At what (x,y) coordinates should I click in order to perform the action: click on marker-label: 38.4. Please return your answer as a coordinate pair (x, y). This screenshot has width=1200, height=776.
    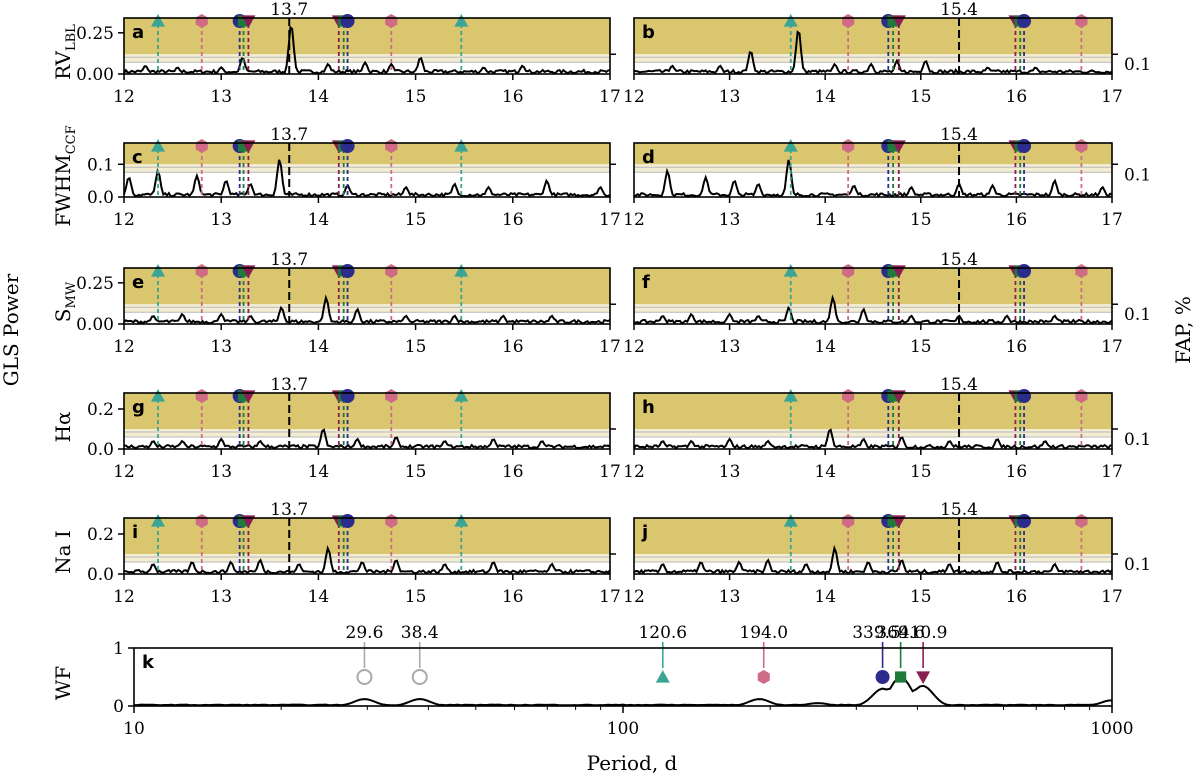
    Looking at the image, I should click on (420, 633).